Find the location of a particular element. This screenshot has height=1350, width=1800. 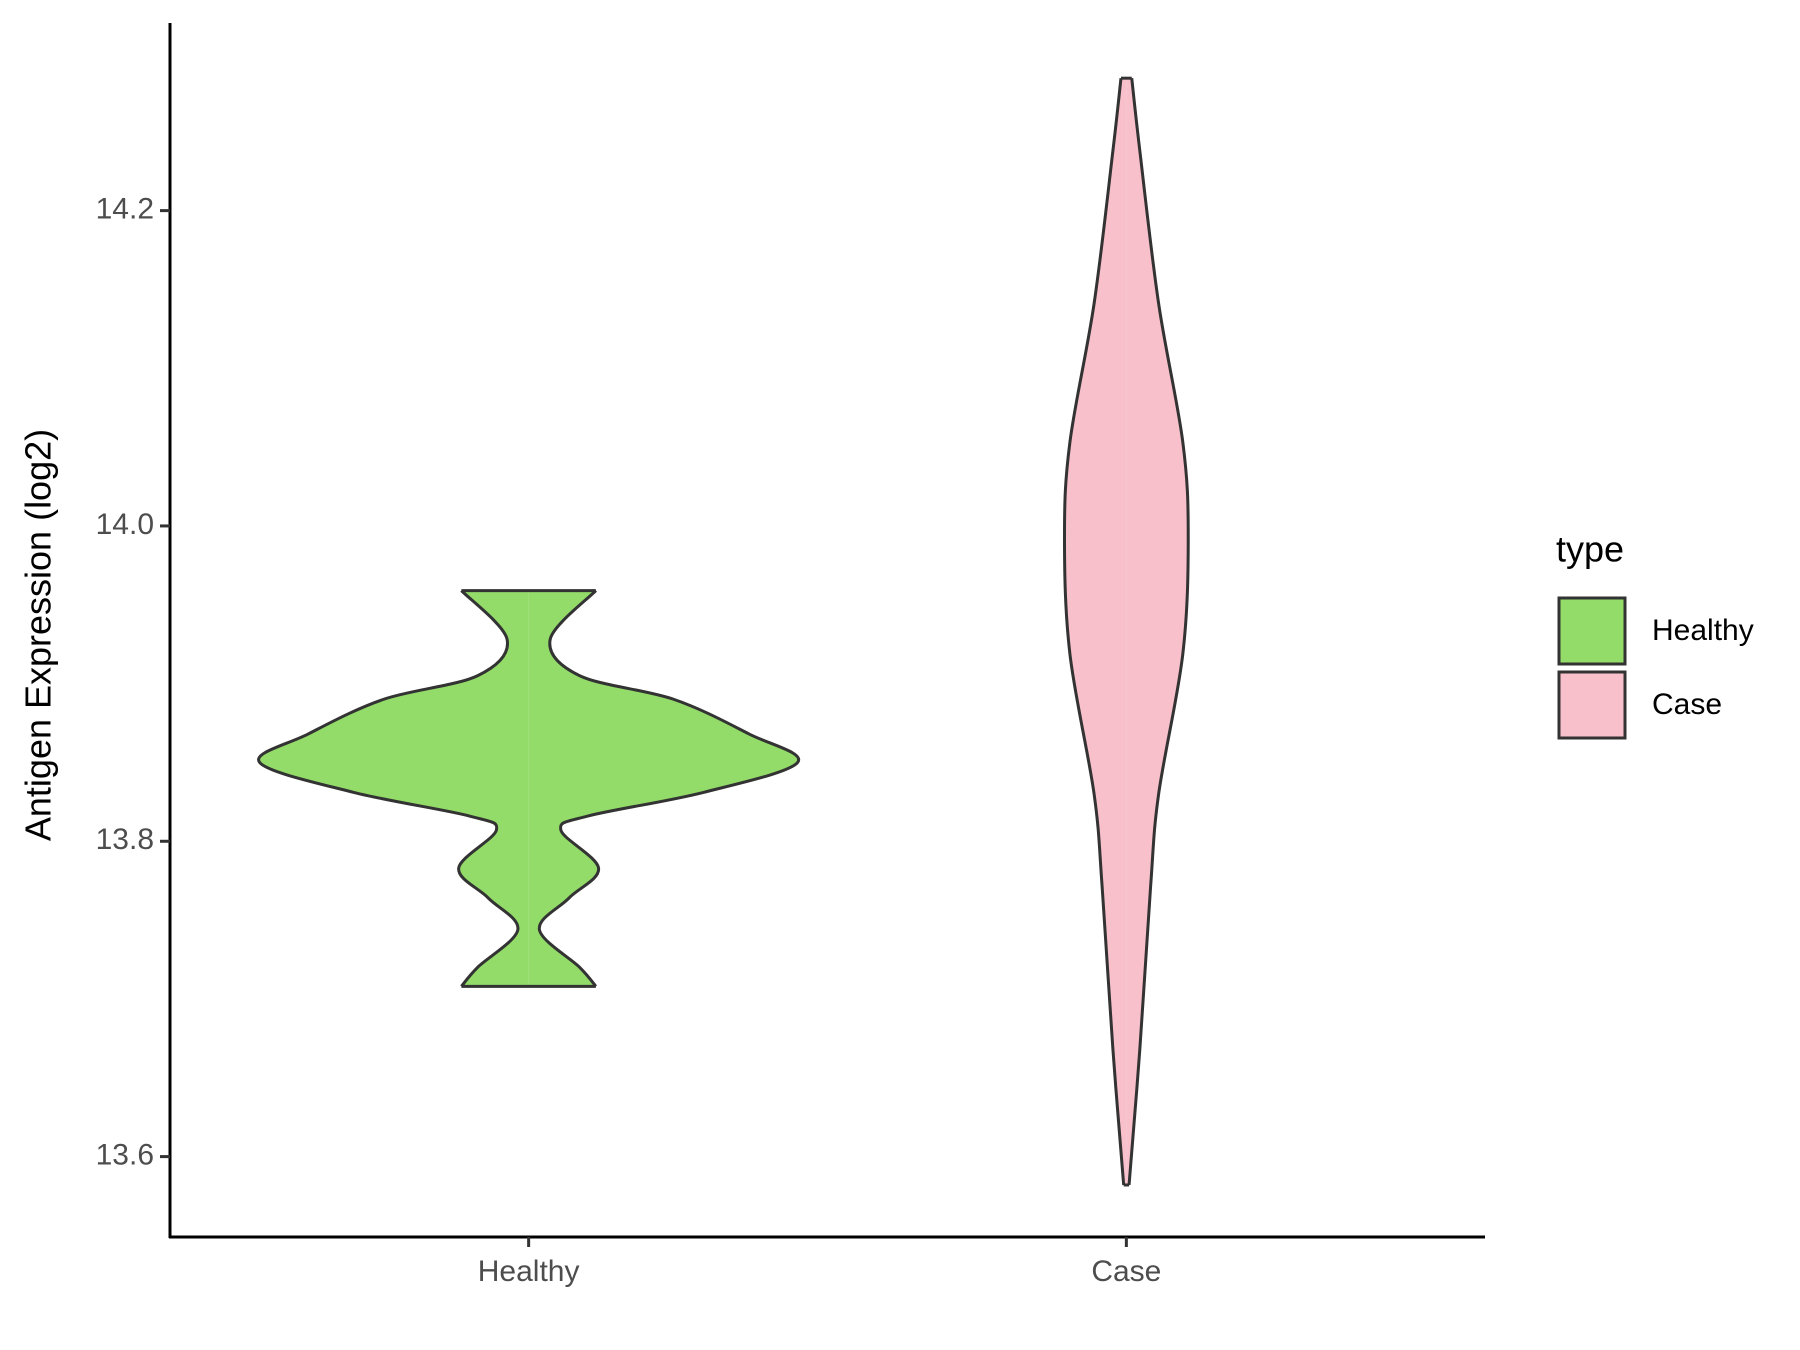

y-tick-label: 13.8 is located at coordinates (125, 839).